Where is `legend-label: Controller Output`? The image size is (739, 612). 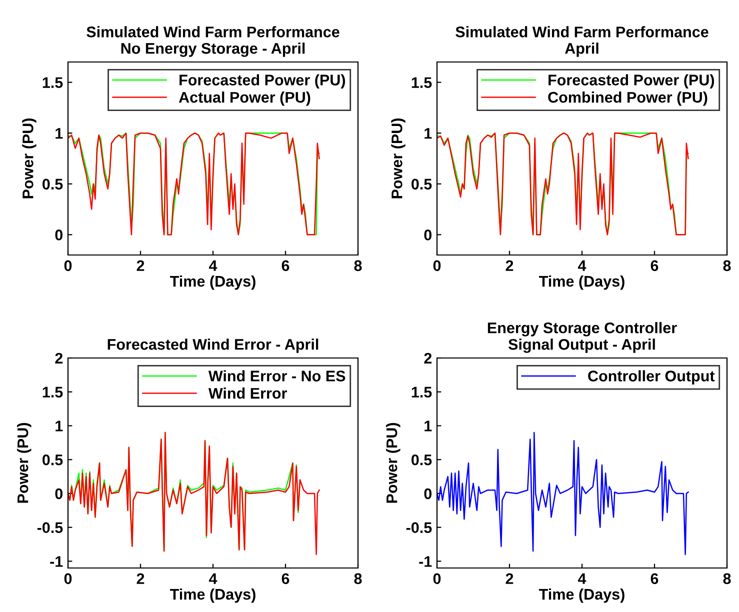 legend-label: Controller Output is located at coordinates (651, 377).